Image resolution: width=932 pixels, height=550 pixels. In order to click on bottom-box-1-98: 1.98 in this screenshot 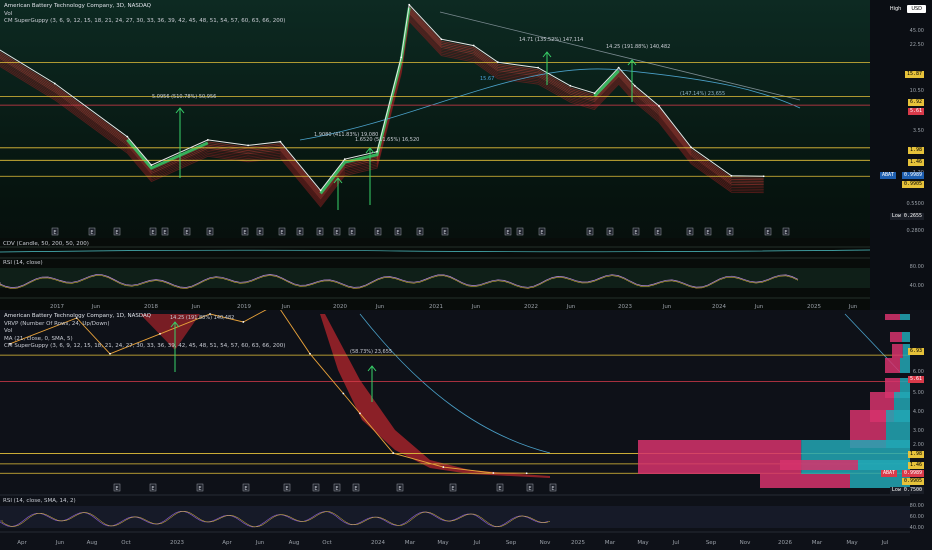, I will do `click(915, 454)`.